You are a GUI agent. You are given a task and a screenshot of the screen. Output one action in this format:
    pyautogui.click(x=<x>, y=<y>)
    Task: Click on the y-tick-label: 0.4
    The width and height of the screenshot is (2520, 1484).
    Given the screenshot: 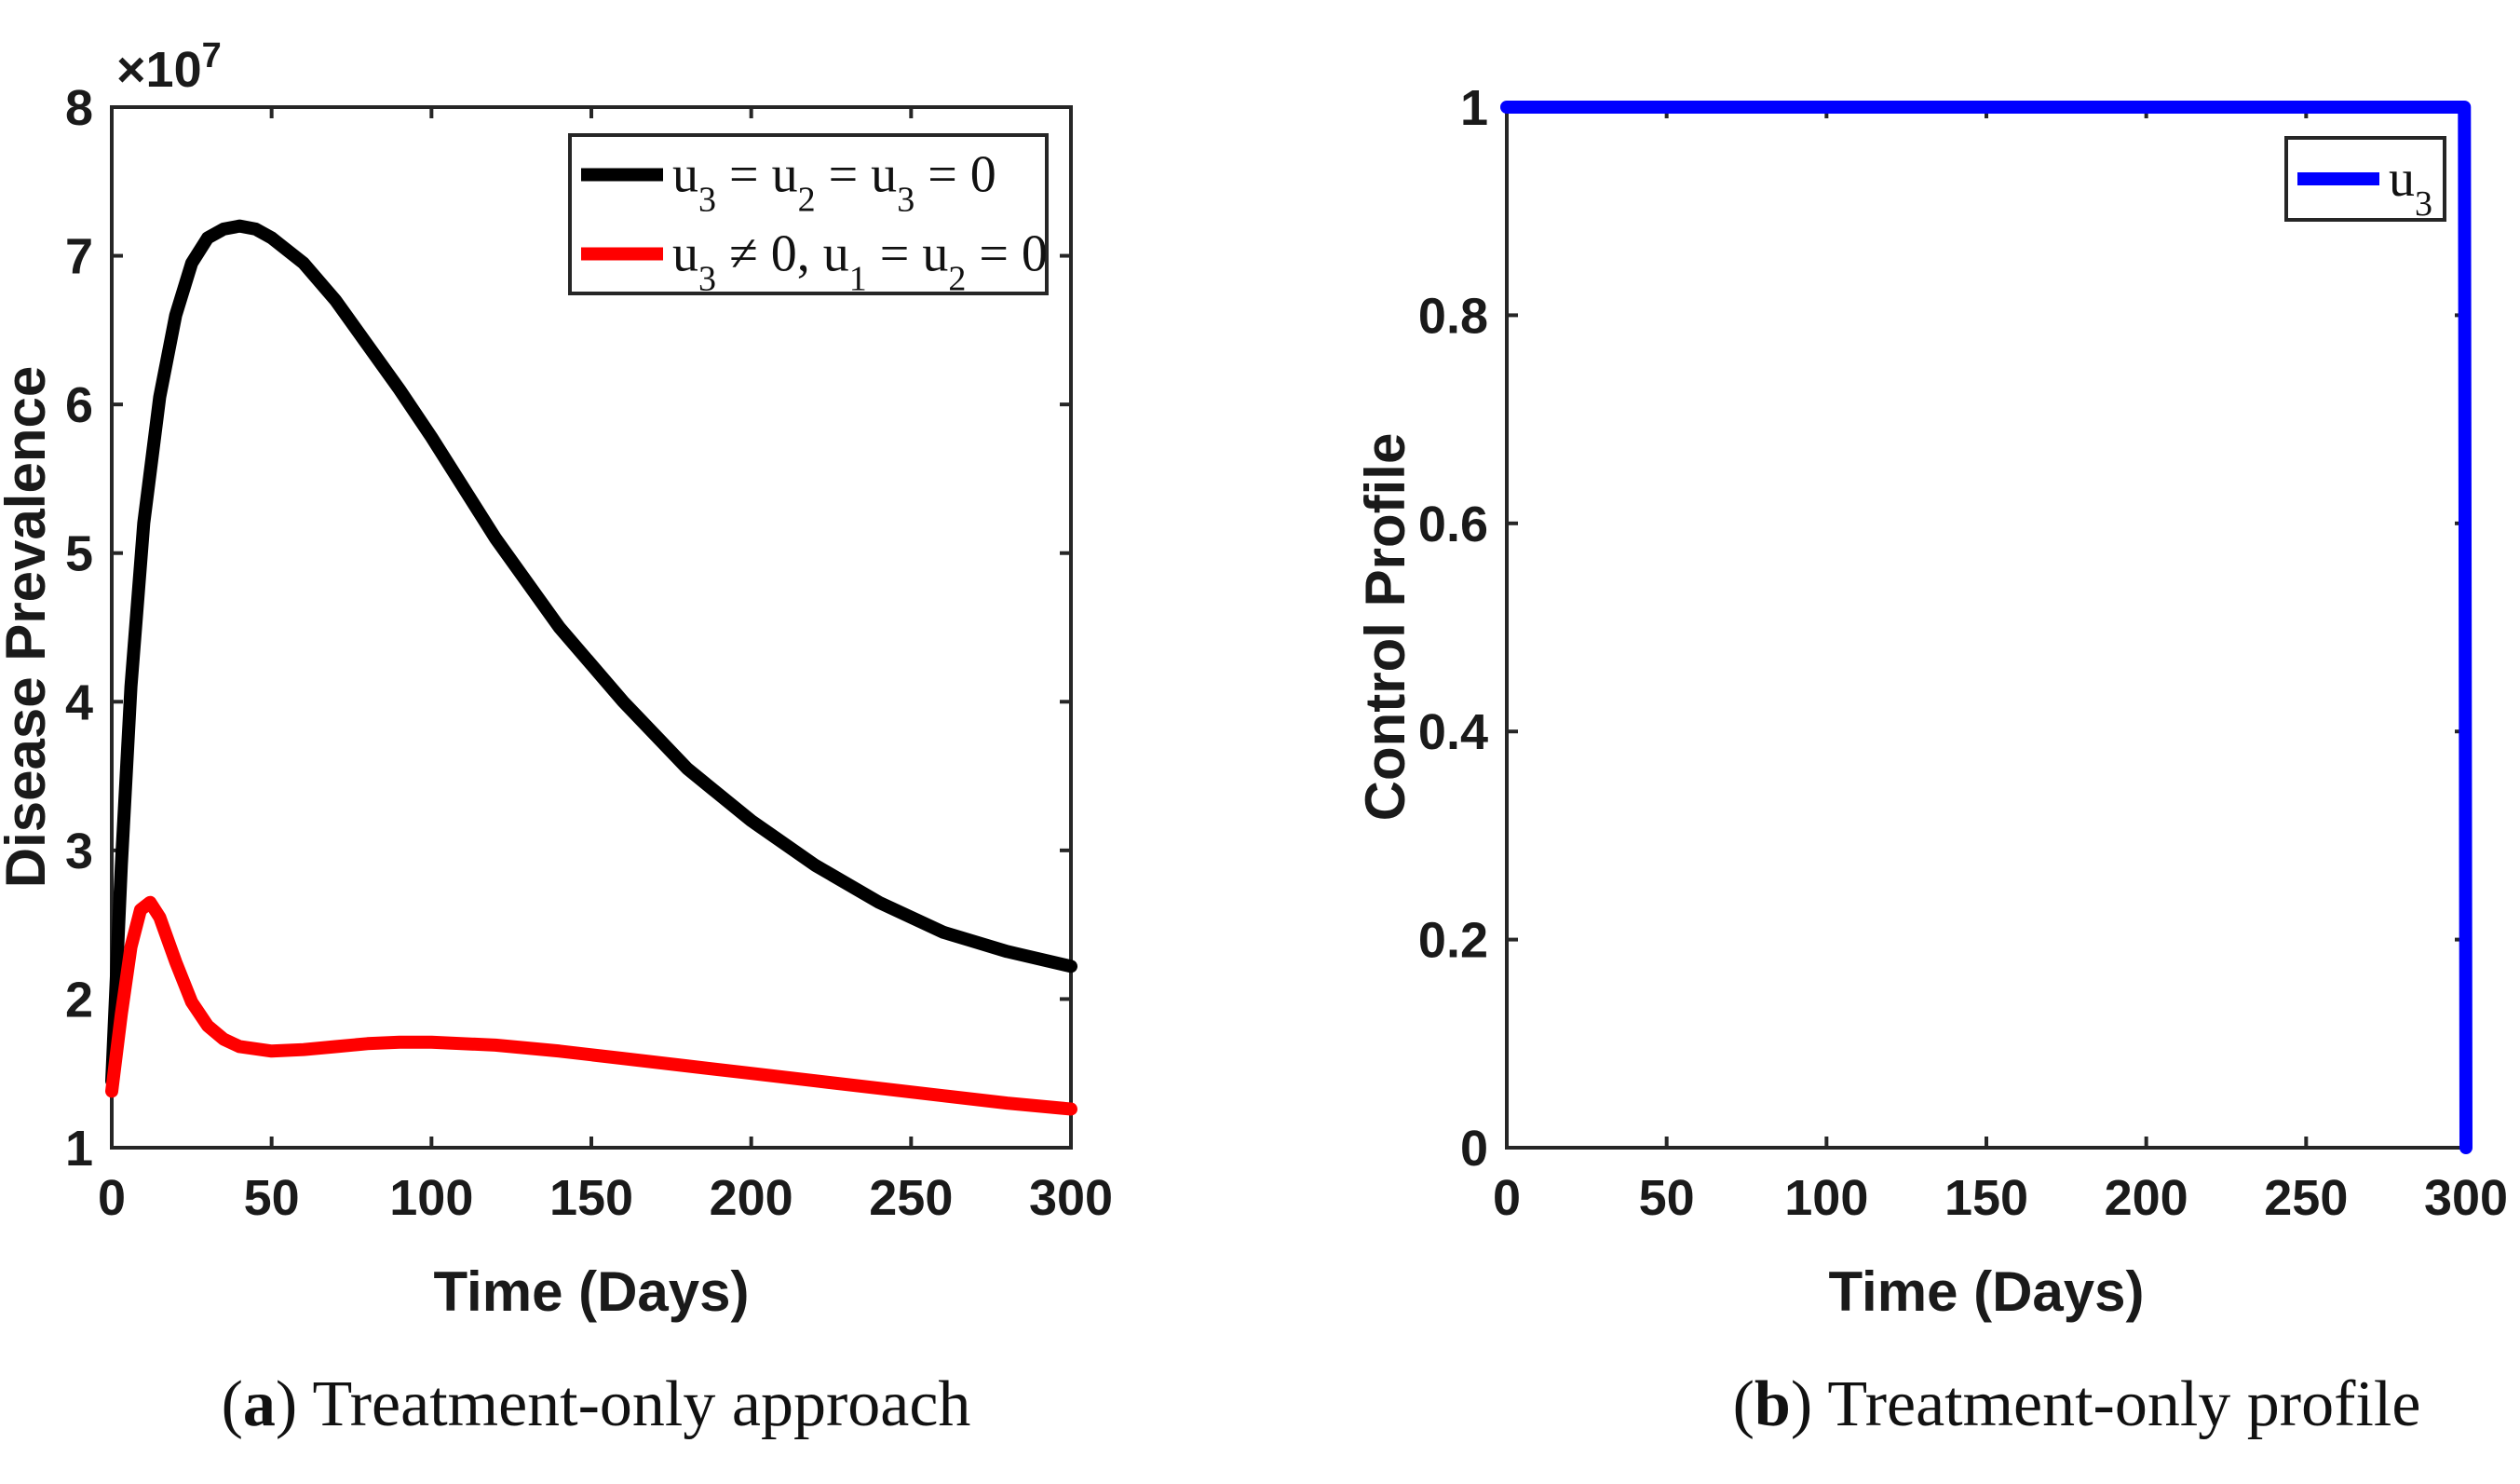 What is the action you would take?
    pyautogui.click(x=1453, y=732)
    